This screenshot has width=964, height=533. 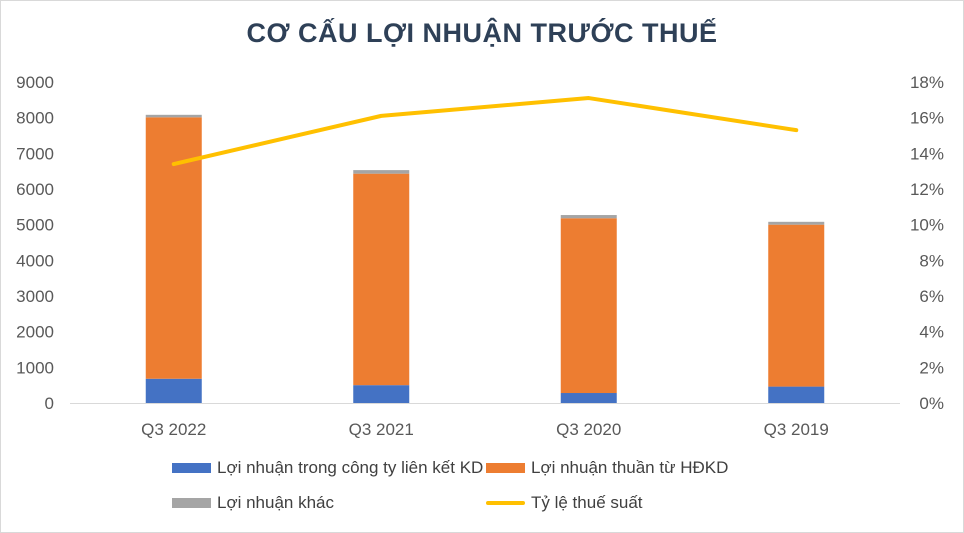 I want to click on x-axis-labels: Q3 2022 Q3 2021 Q3 2020 Q3 2019, so click(x=485, y=429).